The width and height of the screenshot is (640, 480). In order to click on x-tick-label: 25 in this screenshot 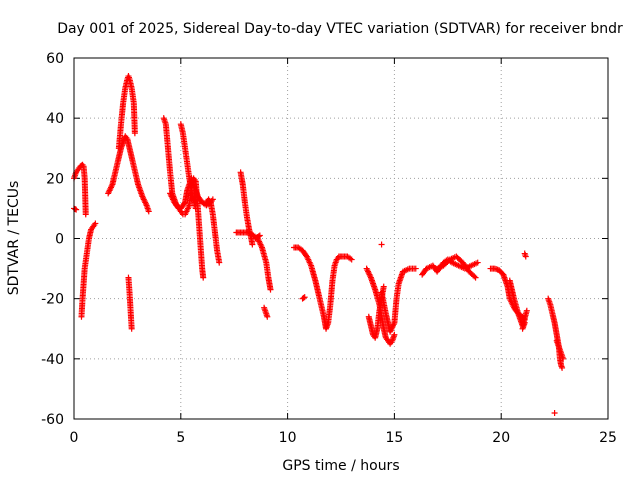, I will do `click(608, 438)`.